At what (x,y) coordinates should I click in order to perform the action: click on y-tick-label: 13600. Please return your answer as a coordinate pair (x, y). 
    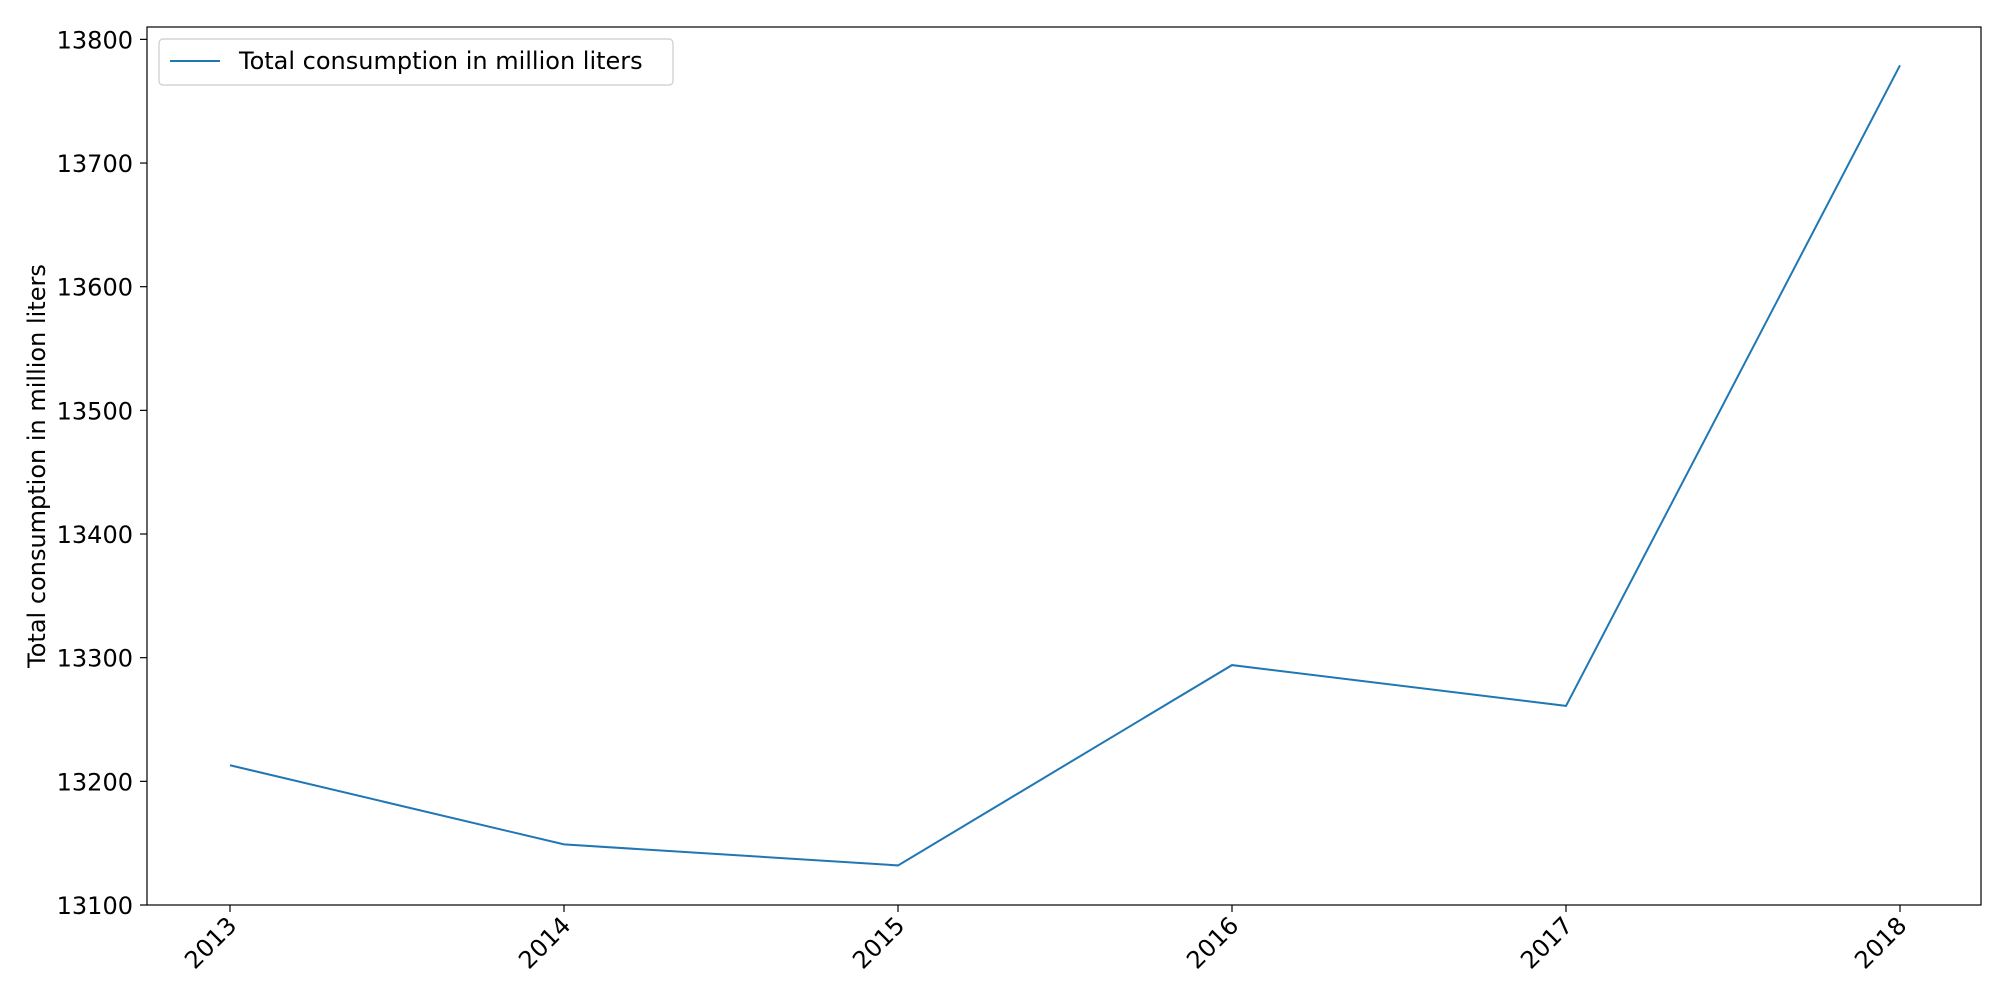
    Looking at the image, I should click on (95, 288).